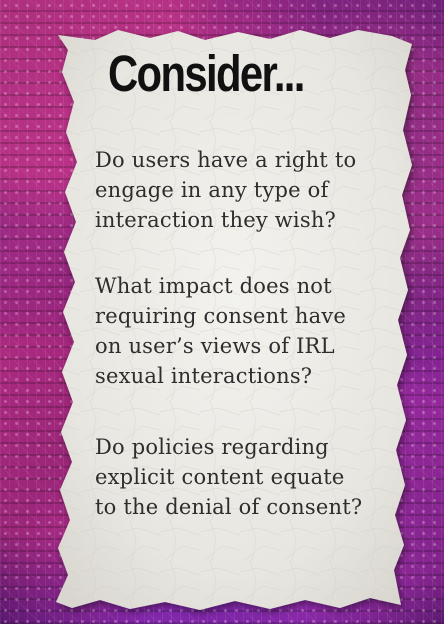 The width and height of the screenshot is (444, 624). Describe the element at coordinates (221, 316) in the screenshot. I see `question-line: requiring consent have` at that location.